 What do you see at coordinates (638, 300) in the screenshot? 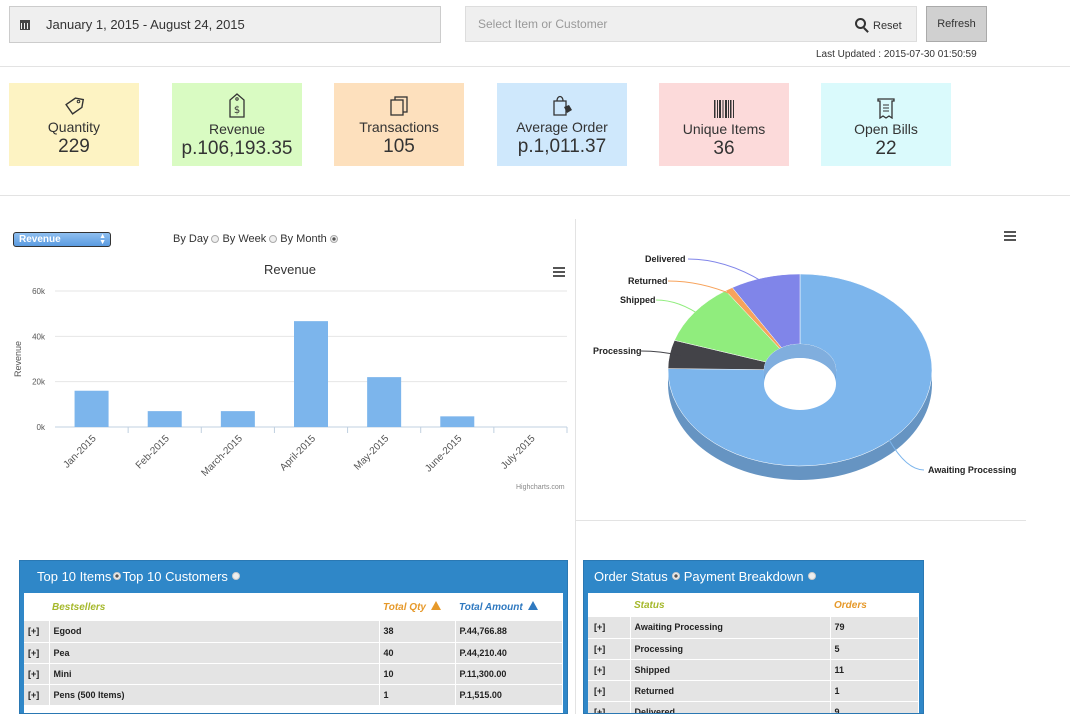
I see `pie-label: Shipped` at bounding box center [638, 300].